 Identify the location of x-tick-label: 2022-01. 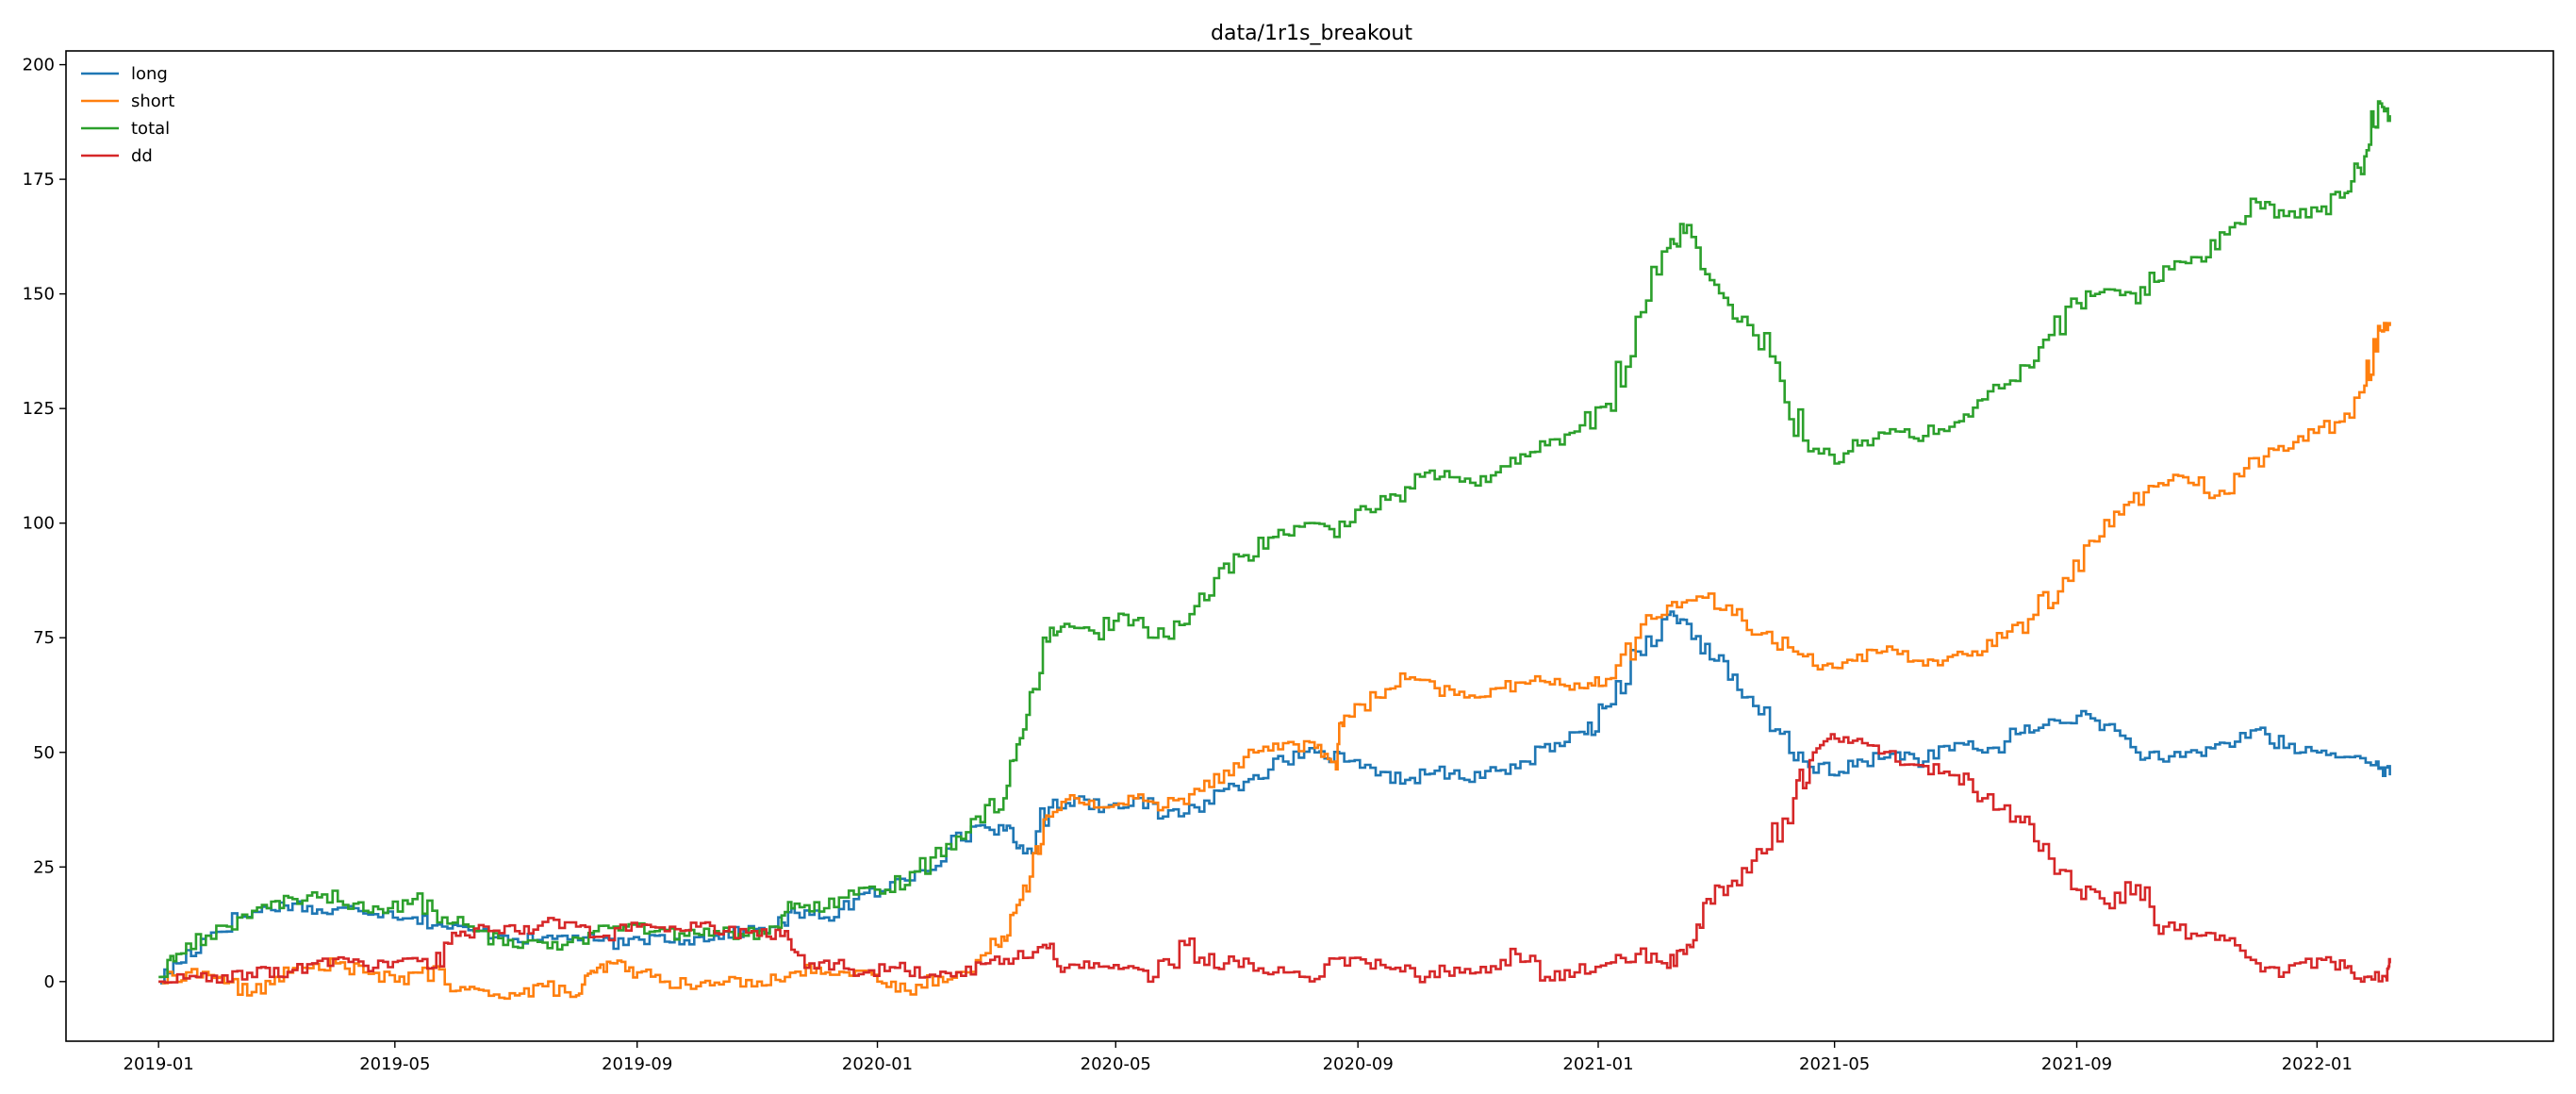
(2317, 1064).